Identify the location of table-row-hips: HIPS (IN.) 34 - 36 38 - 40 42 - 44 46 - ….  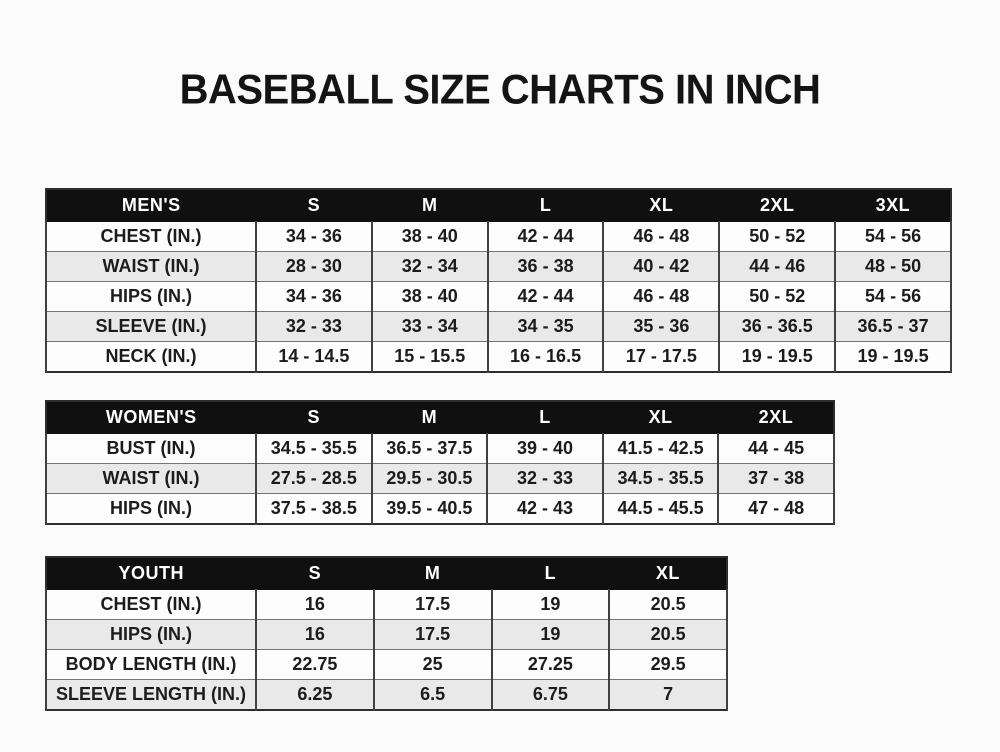
(498, 296).